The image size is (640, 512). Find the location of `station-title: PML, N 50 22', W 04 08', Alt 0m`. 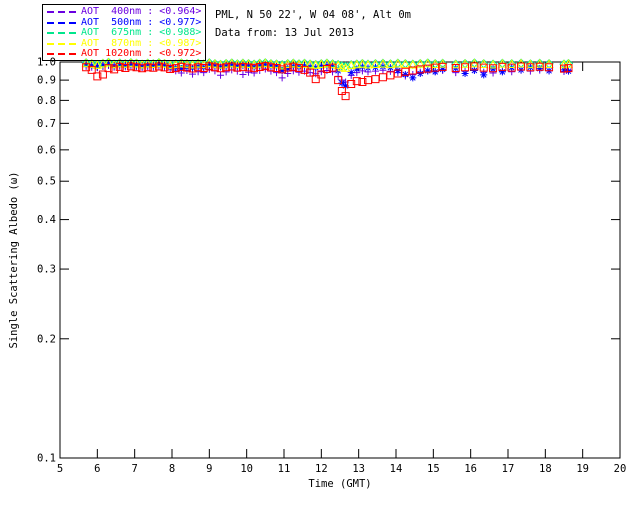

station-title: PML, N 50 22', W 04 08', Alt 0m is located at coordinates (313, 15).